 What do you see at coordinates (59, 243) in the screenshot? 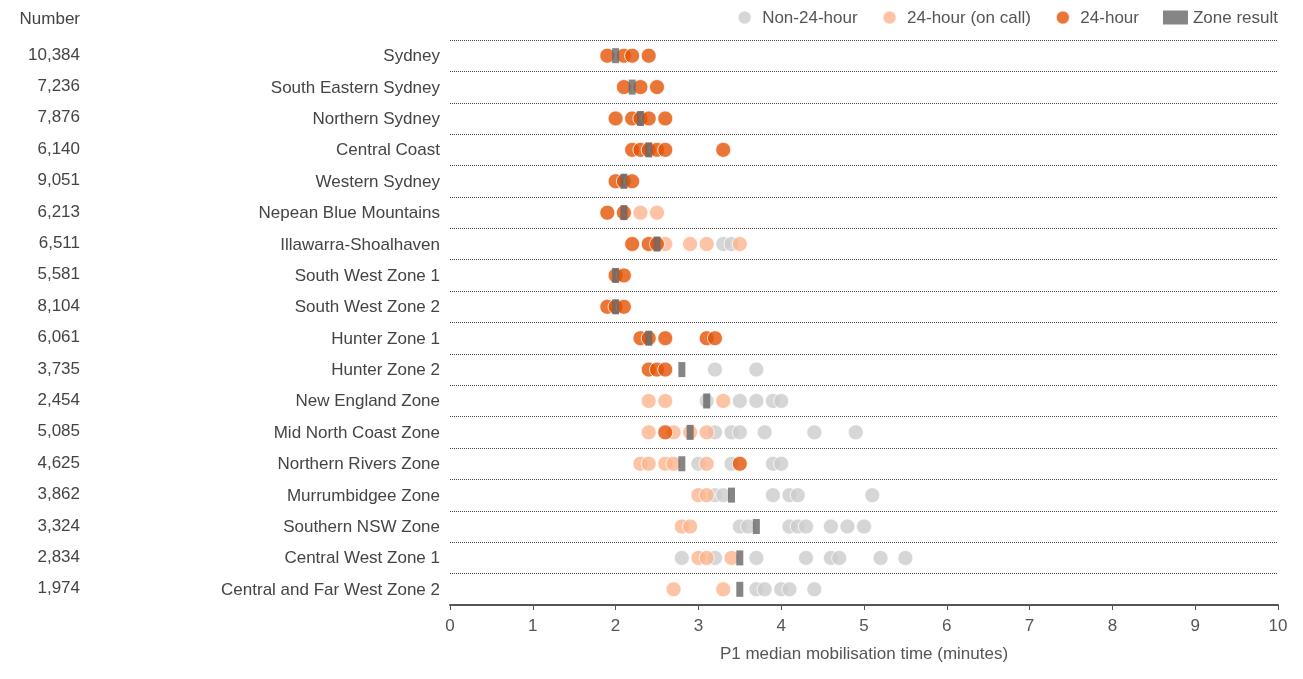
I see `text: 6,511` at bounding box center [59, 243].